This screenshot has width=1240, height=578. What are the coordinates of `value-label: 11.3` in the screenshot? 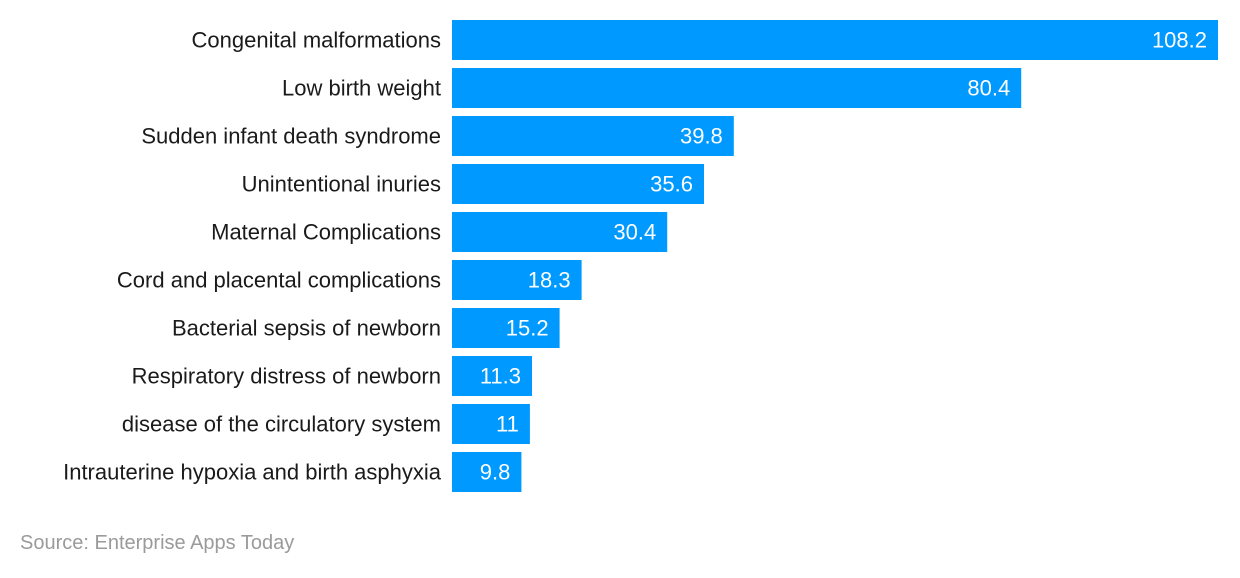 It's located at (500, 376).